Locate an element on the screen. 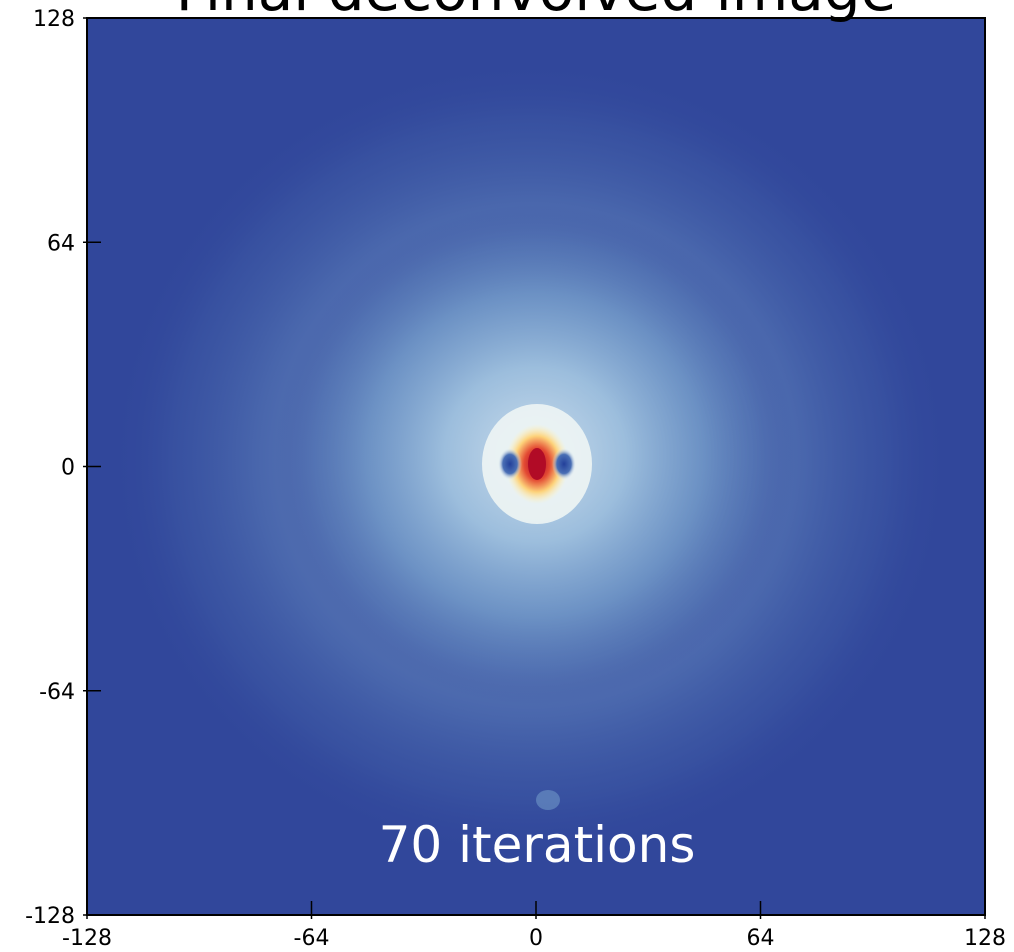 The image size is (1014, 952). annotation: 70 iterations is located at coordinates (537, 845).